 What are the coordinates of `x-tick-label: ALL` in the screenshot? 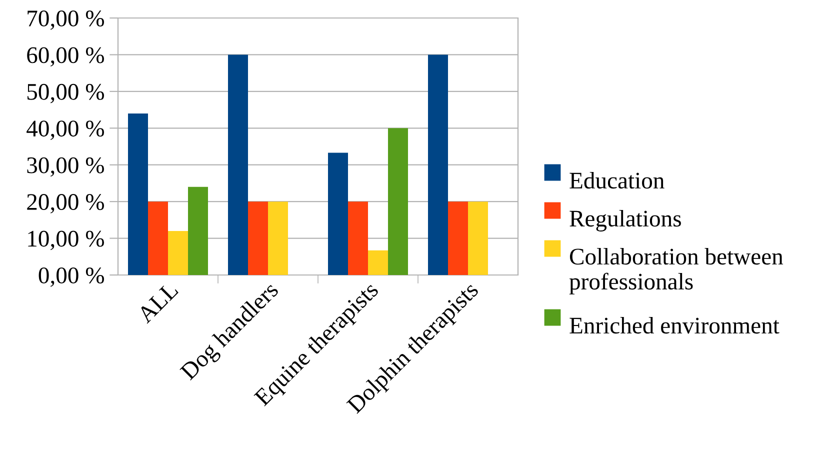 It's located at (157, 302).